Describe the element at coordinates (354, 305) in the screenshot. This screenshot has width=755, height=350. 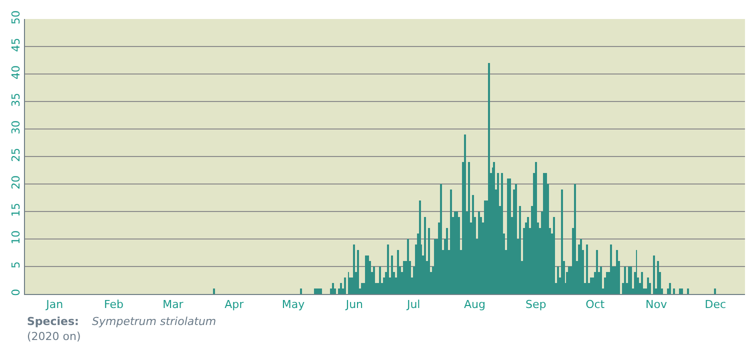
I see `x-tick-label: Jun` at that location.